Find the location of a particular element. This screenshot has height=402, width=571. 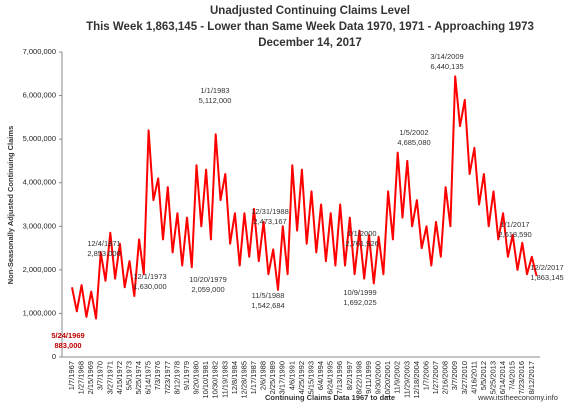

y-tick-label: 4,000,000 is located at coordinates (39, 182).